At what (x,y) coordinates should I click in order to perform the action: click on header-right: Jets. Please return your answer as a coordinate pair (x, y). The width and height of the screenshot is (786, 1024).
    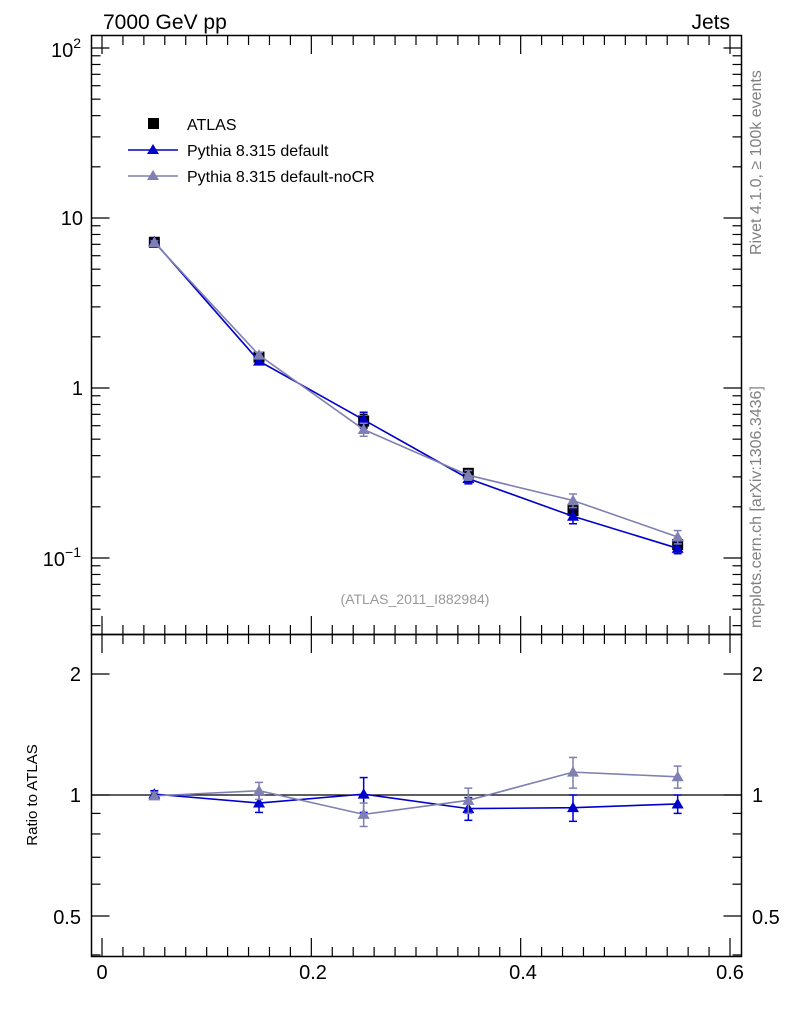
    Looking at the image, I should click on (710, 22).